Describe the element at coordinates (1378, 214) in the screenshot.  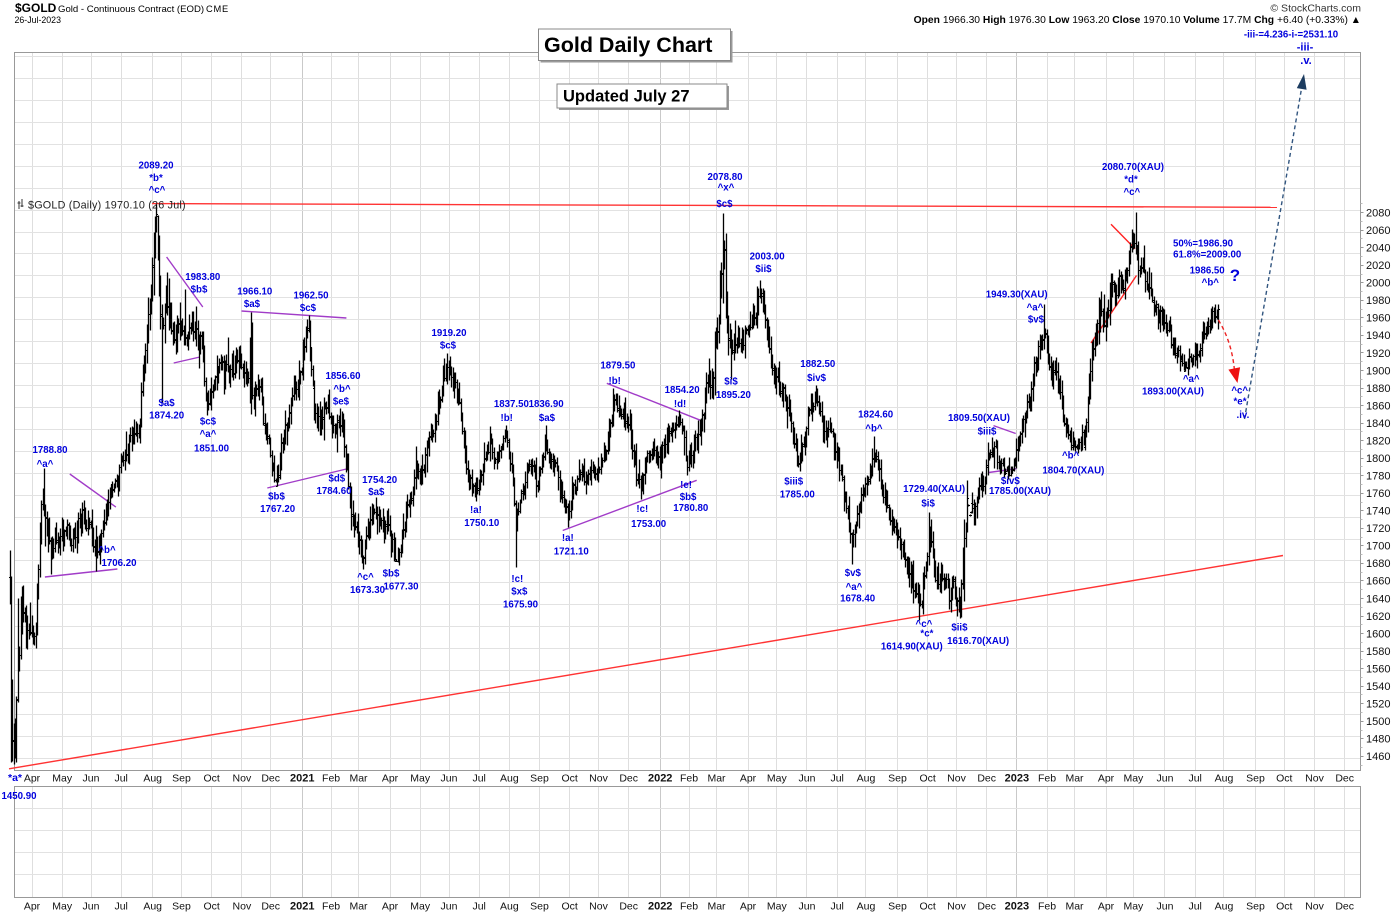
I see `svg-text: 2080` at that location.